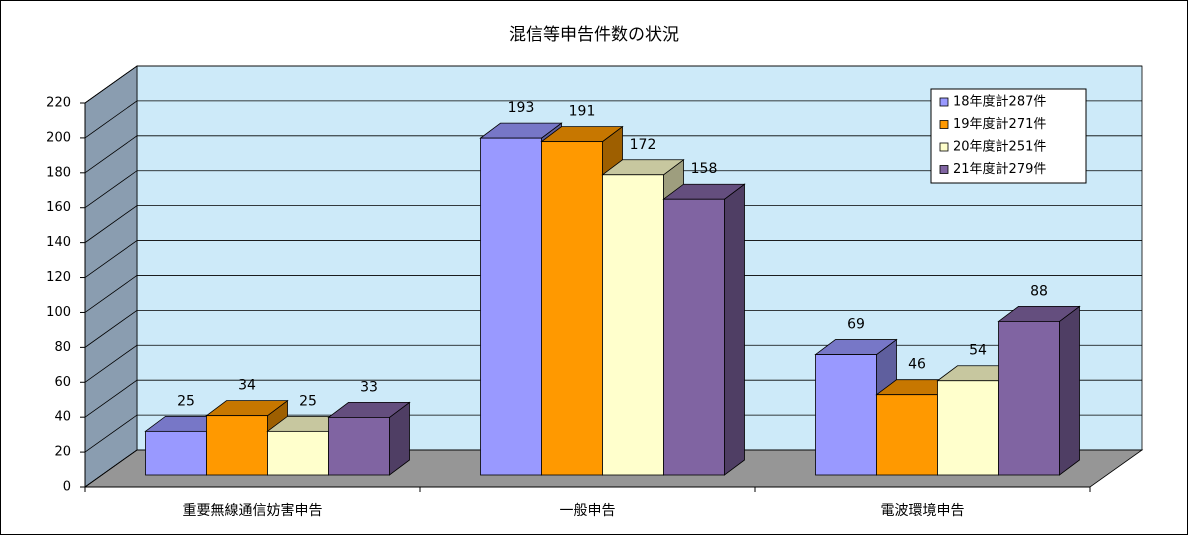  What do you see at coordinates (999, 124) in the screenshot?
I see `legend-label: 19年度計271件` at bounding box center [999, 124].